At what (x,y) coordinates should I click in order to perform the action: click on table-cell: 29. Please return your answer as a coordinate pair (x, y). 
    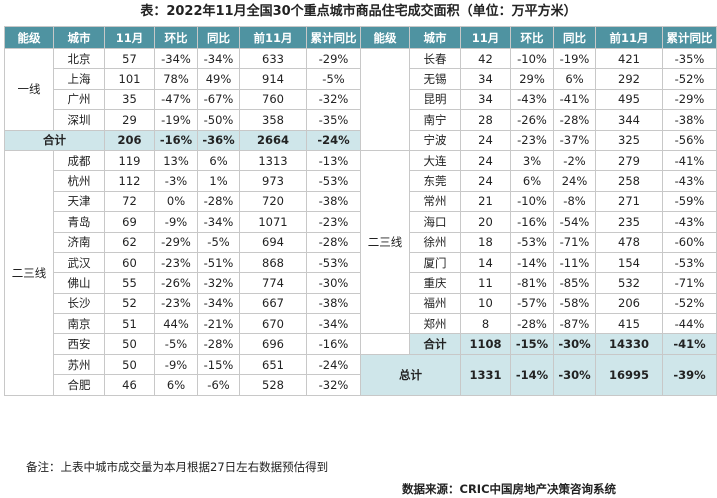
    Looking at the image, I should click on (129, 120).